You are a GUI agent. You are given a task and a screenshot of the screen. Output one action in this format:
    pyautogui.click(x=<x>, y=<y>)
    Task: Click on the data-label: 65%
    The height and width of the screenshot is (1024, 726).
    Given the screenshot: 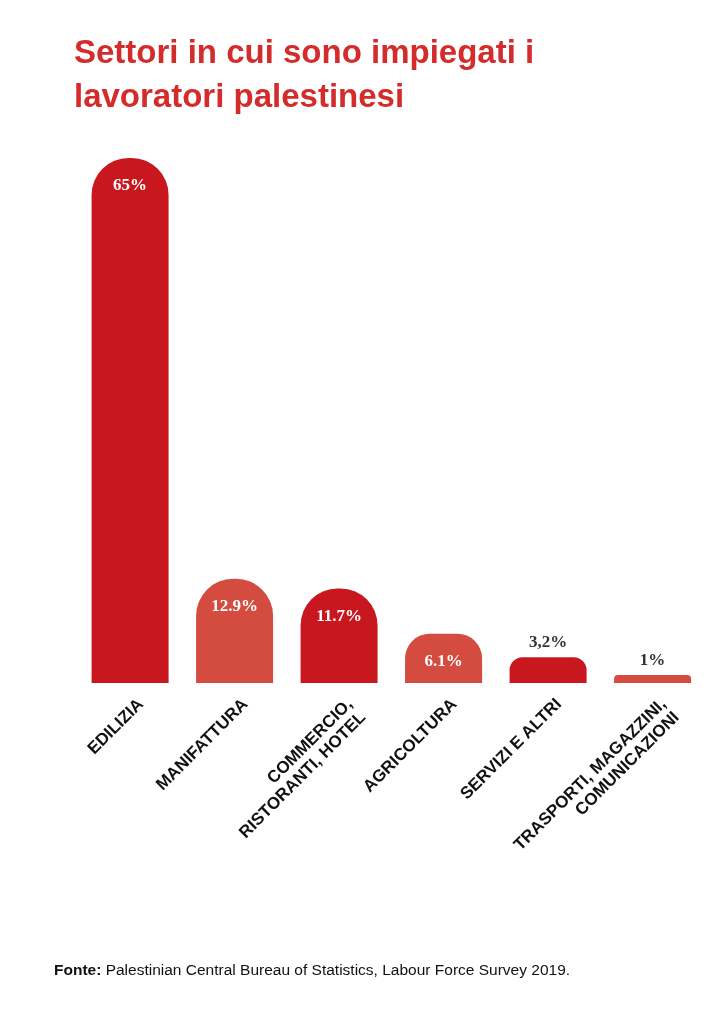 What is the action you would take?
    pyautogui.click(x=130, y=184)
    